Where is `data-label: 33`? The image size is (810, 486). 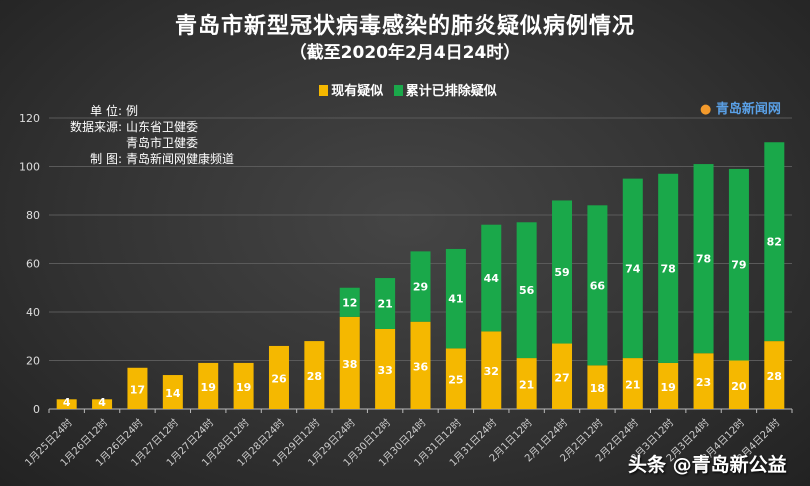 data-label: 33 is located at coordinates (384, 370).